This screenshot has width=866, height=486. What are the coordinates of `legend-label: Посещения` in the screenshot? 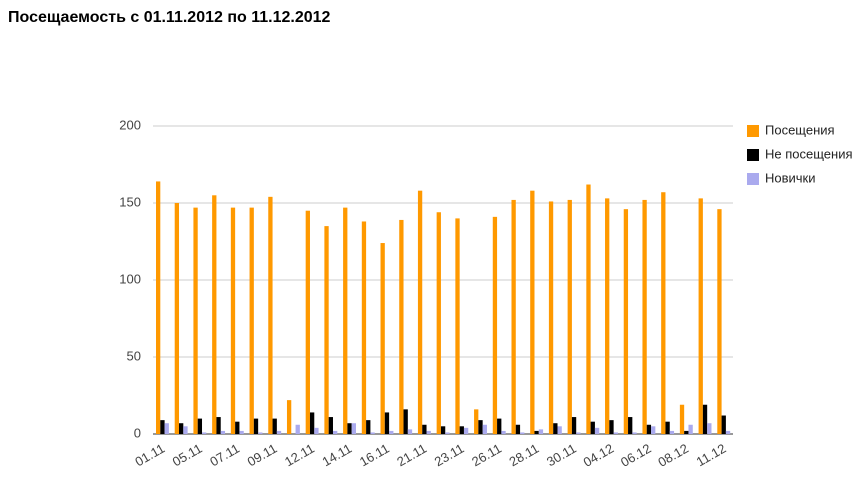 It's located at (800, 129).